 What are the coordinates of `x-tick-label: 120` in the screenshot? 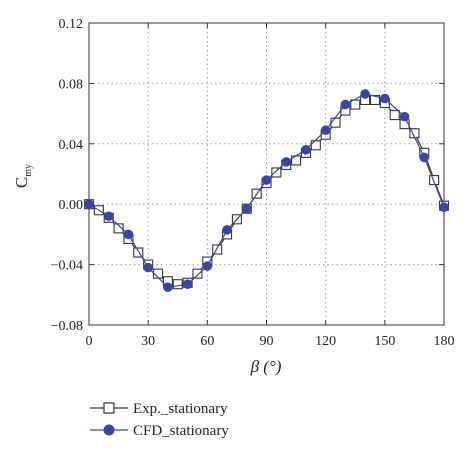 It's located at (325, 341).